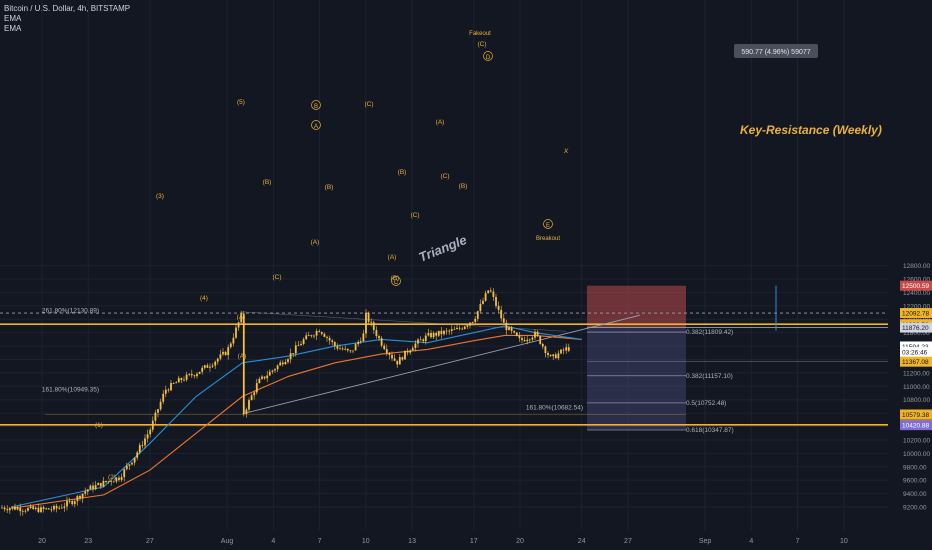 The image size is (932, 550). What do you see at coordinates (811, 130) in the screenshot?
I see `key-resistance-label: Key-Resistance (Weekly)` at bounding box center [811, 130].